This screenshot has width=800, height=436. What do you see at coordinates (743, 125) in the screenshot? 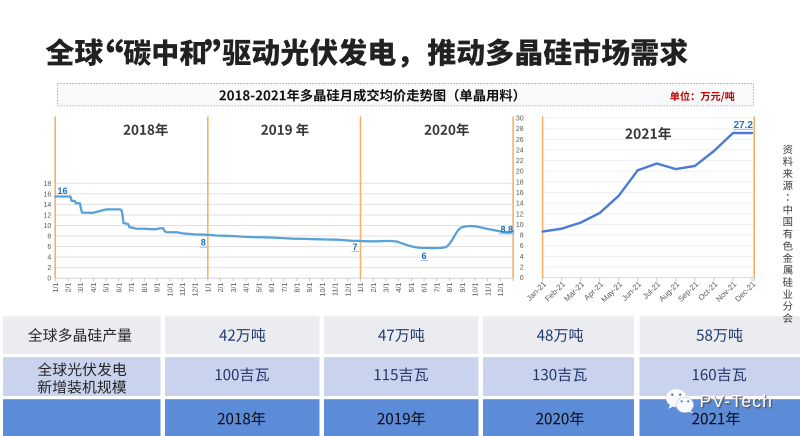
I see `svg-text: 27.2` at bounding box center [743, 125].